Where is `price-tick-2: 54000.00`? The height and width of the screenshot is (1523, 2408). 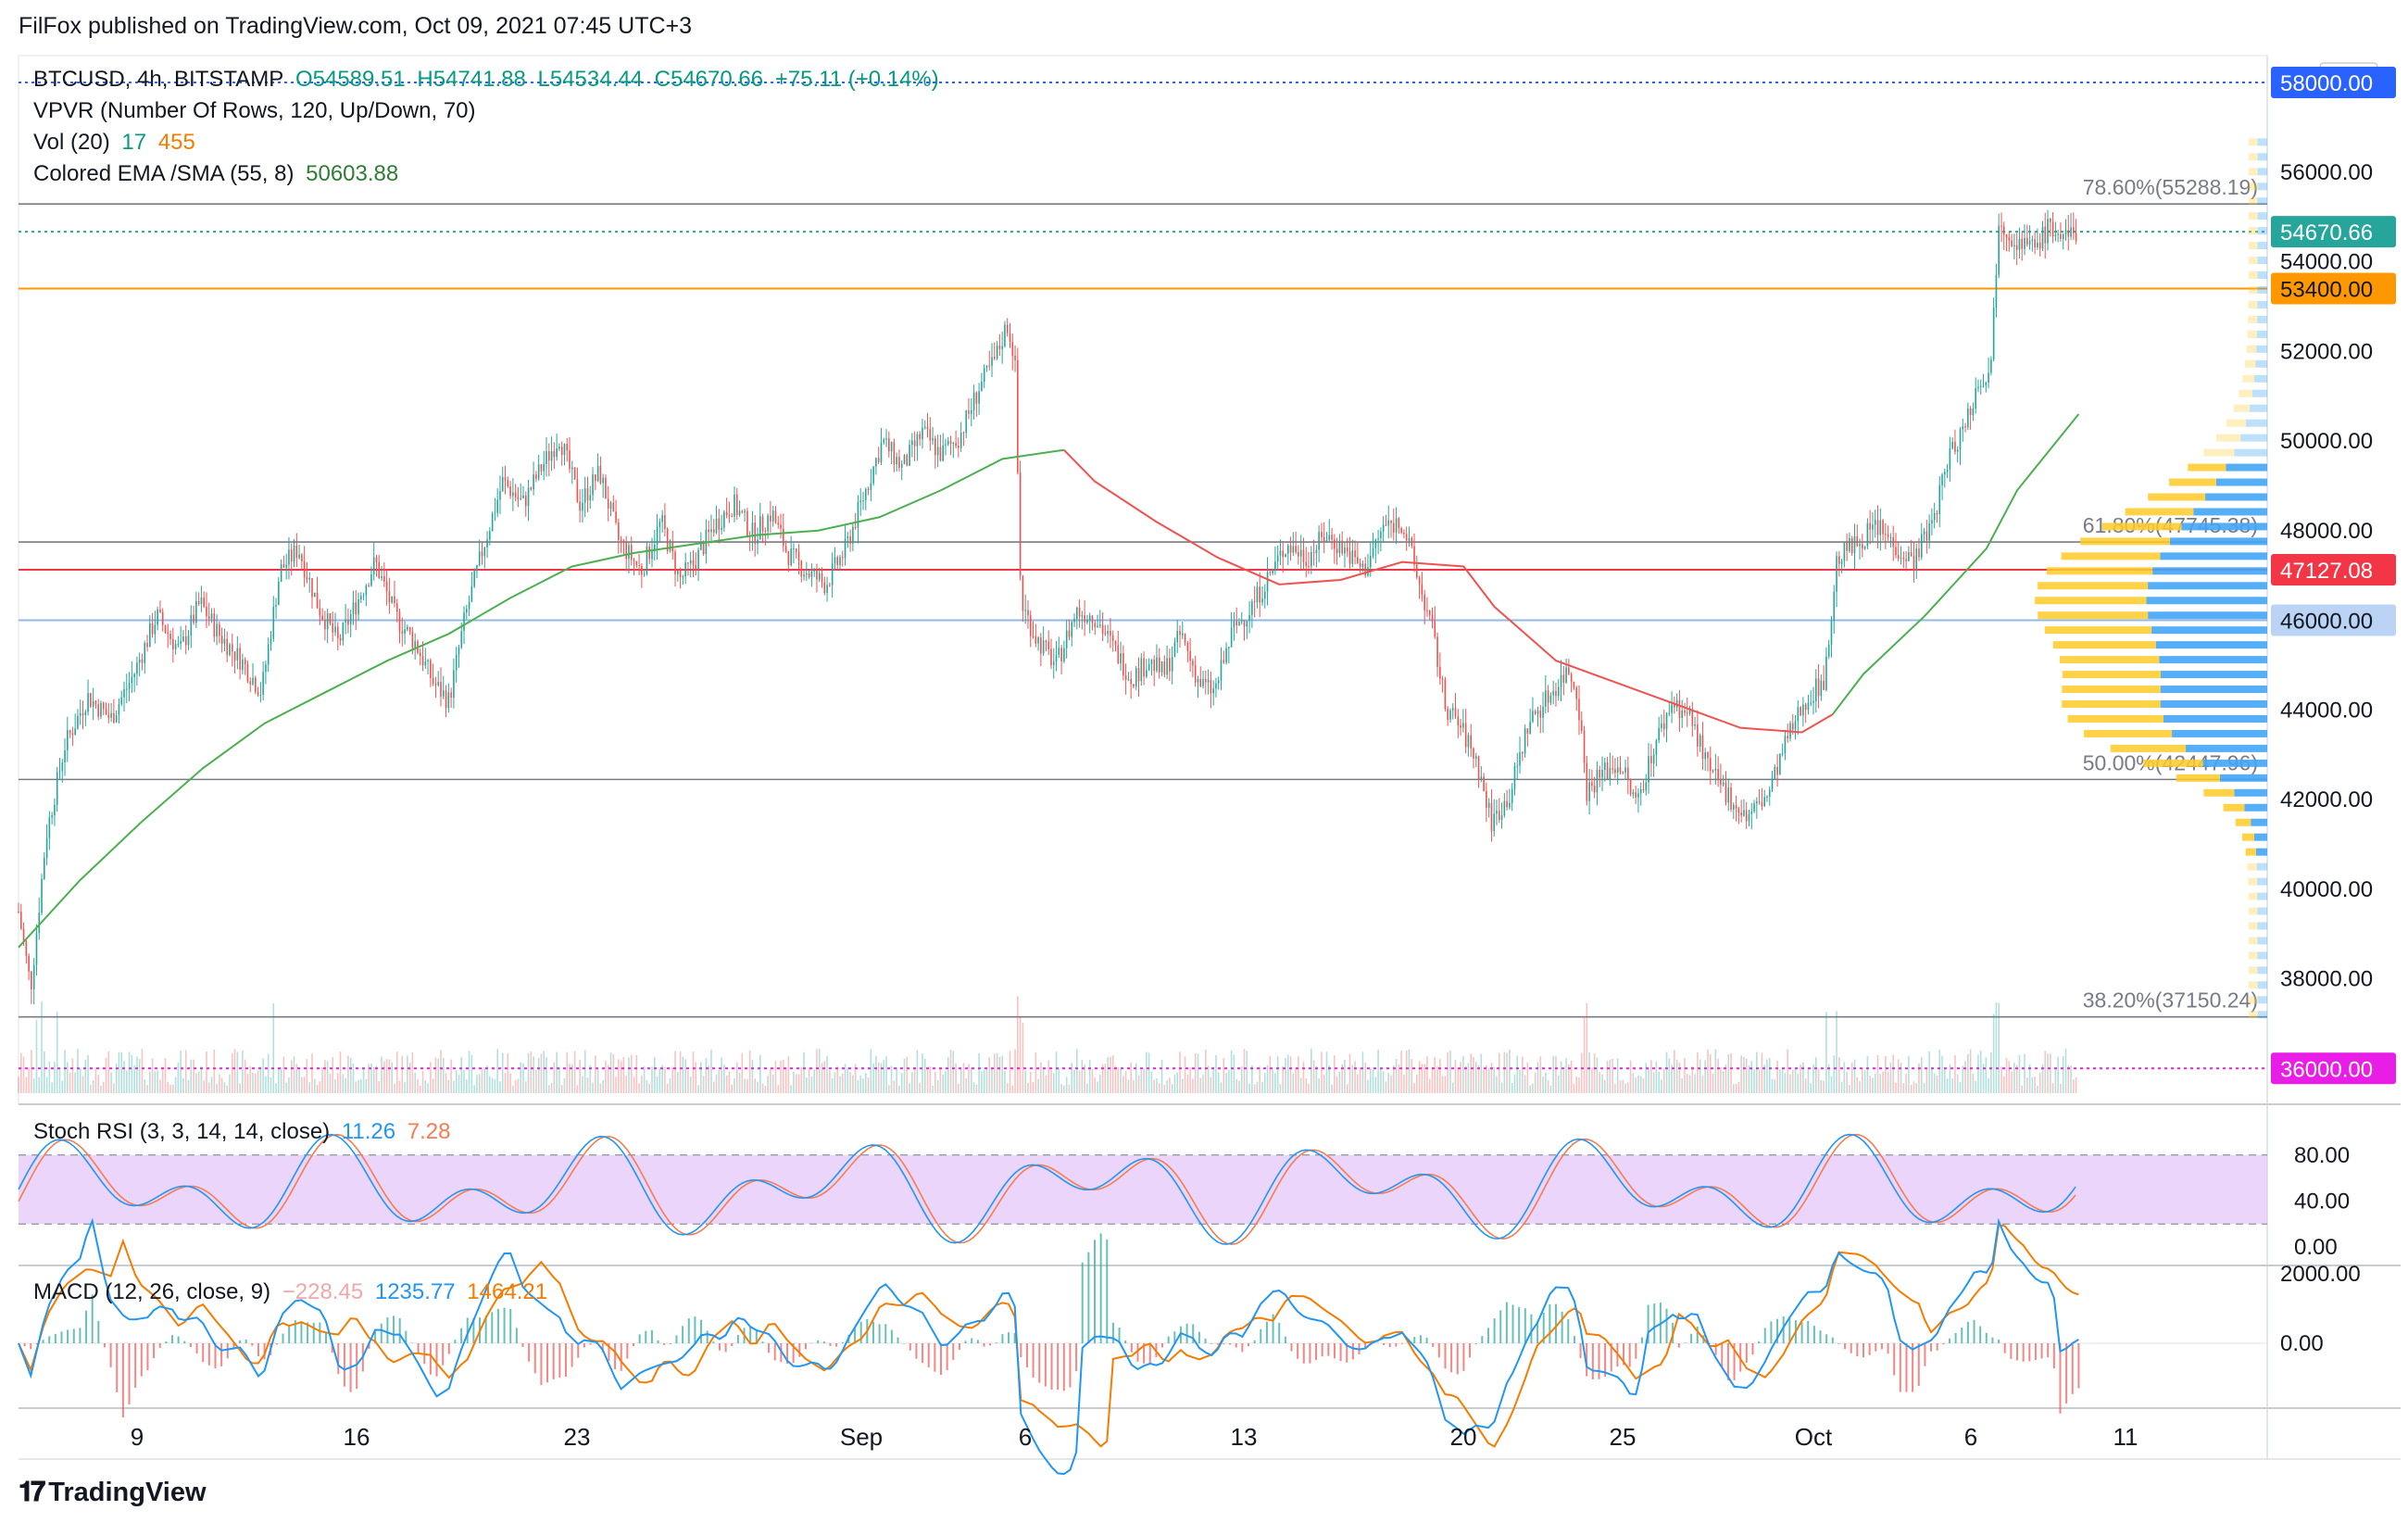 price-tick-2: 54000.00 is located at coordinates (2326, 262).